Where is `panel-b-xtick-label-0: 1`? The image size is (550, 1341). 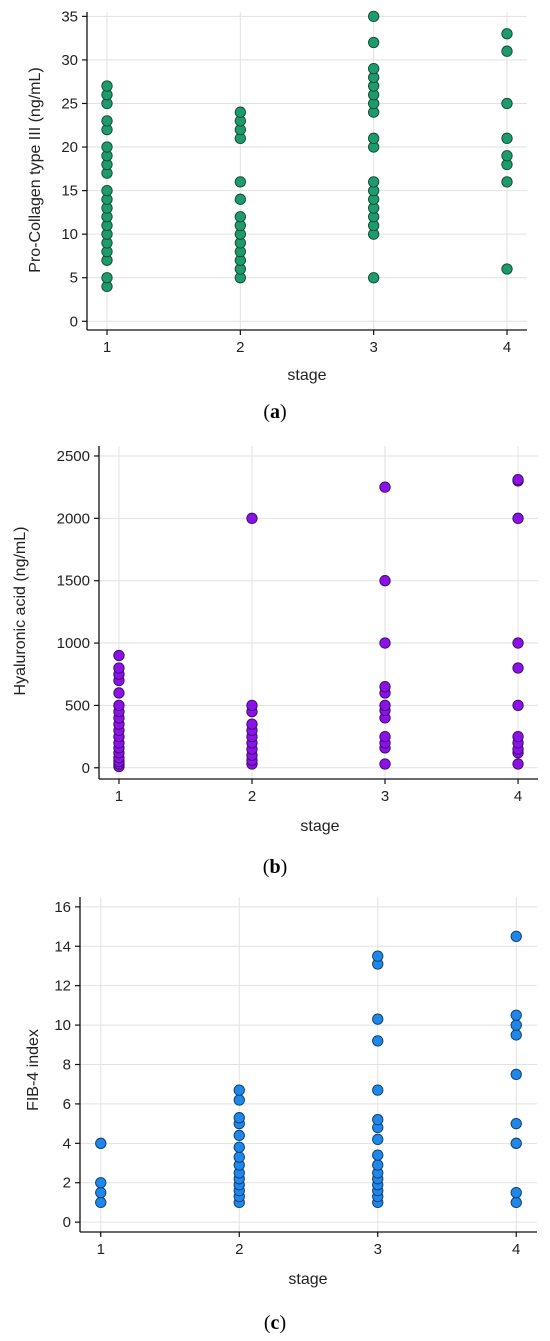
panel-b-xtick-label-0: 1 is located at coordinates (119, 796).